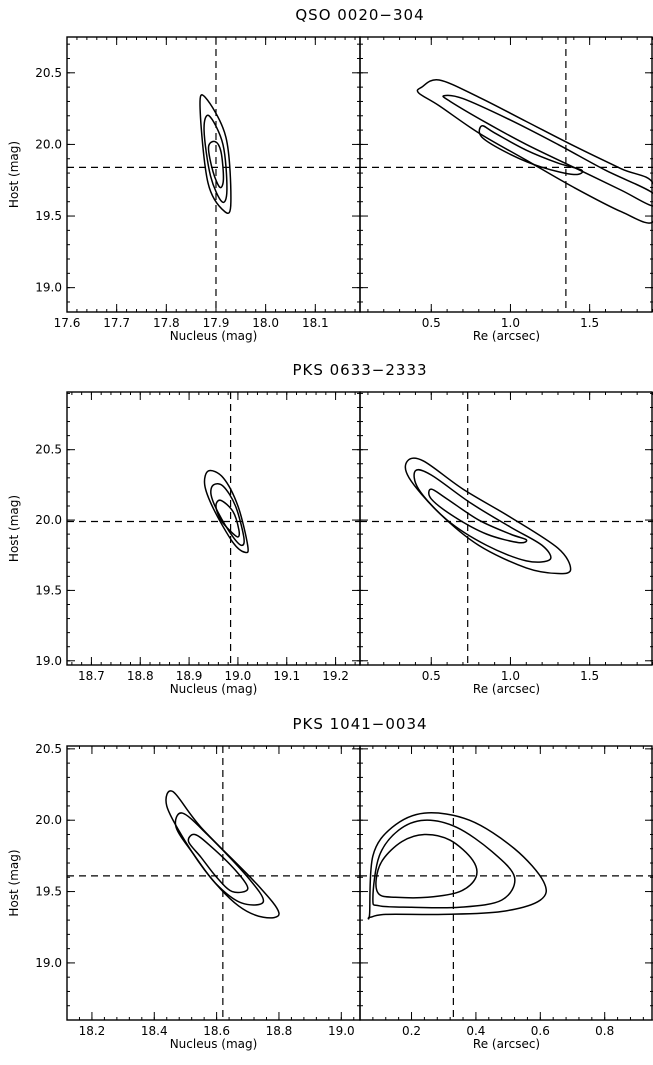 This screenshot has height=1065, width=653. What do you see at coordinates (286, 676) in the screenshot?
I see `x-tick-label: 19.1` at bounding box center [286, 676].